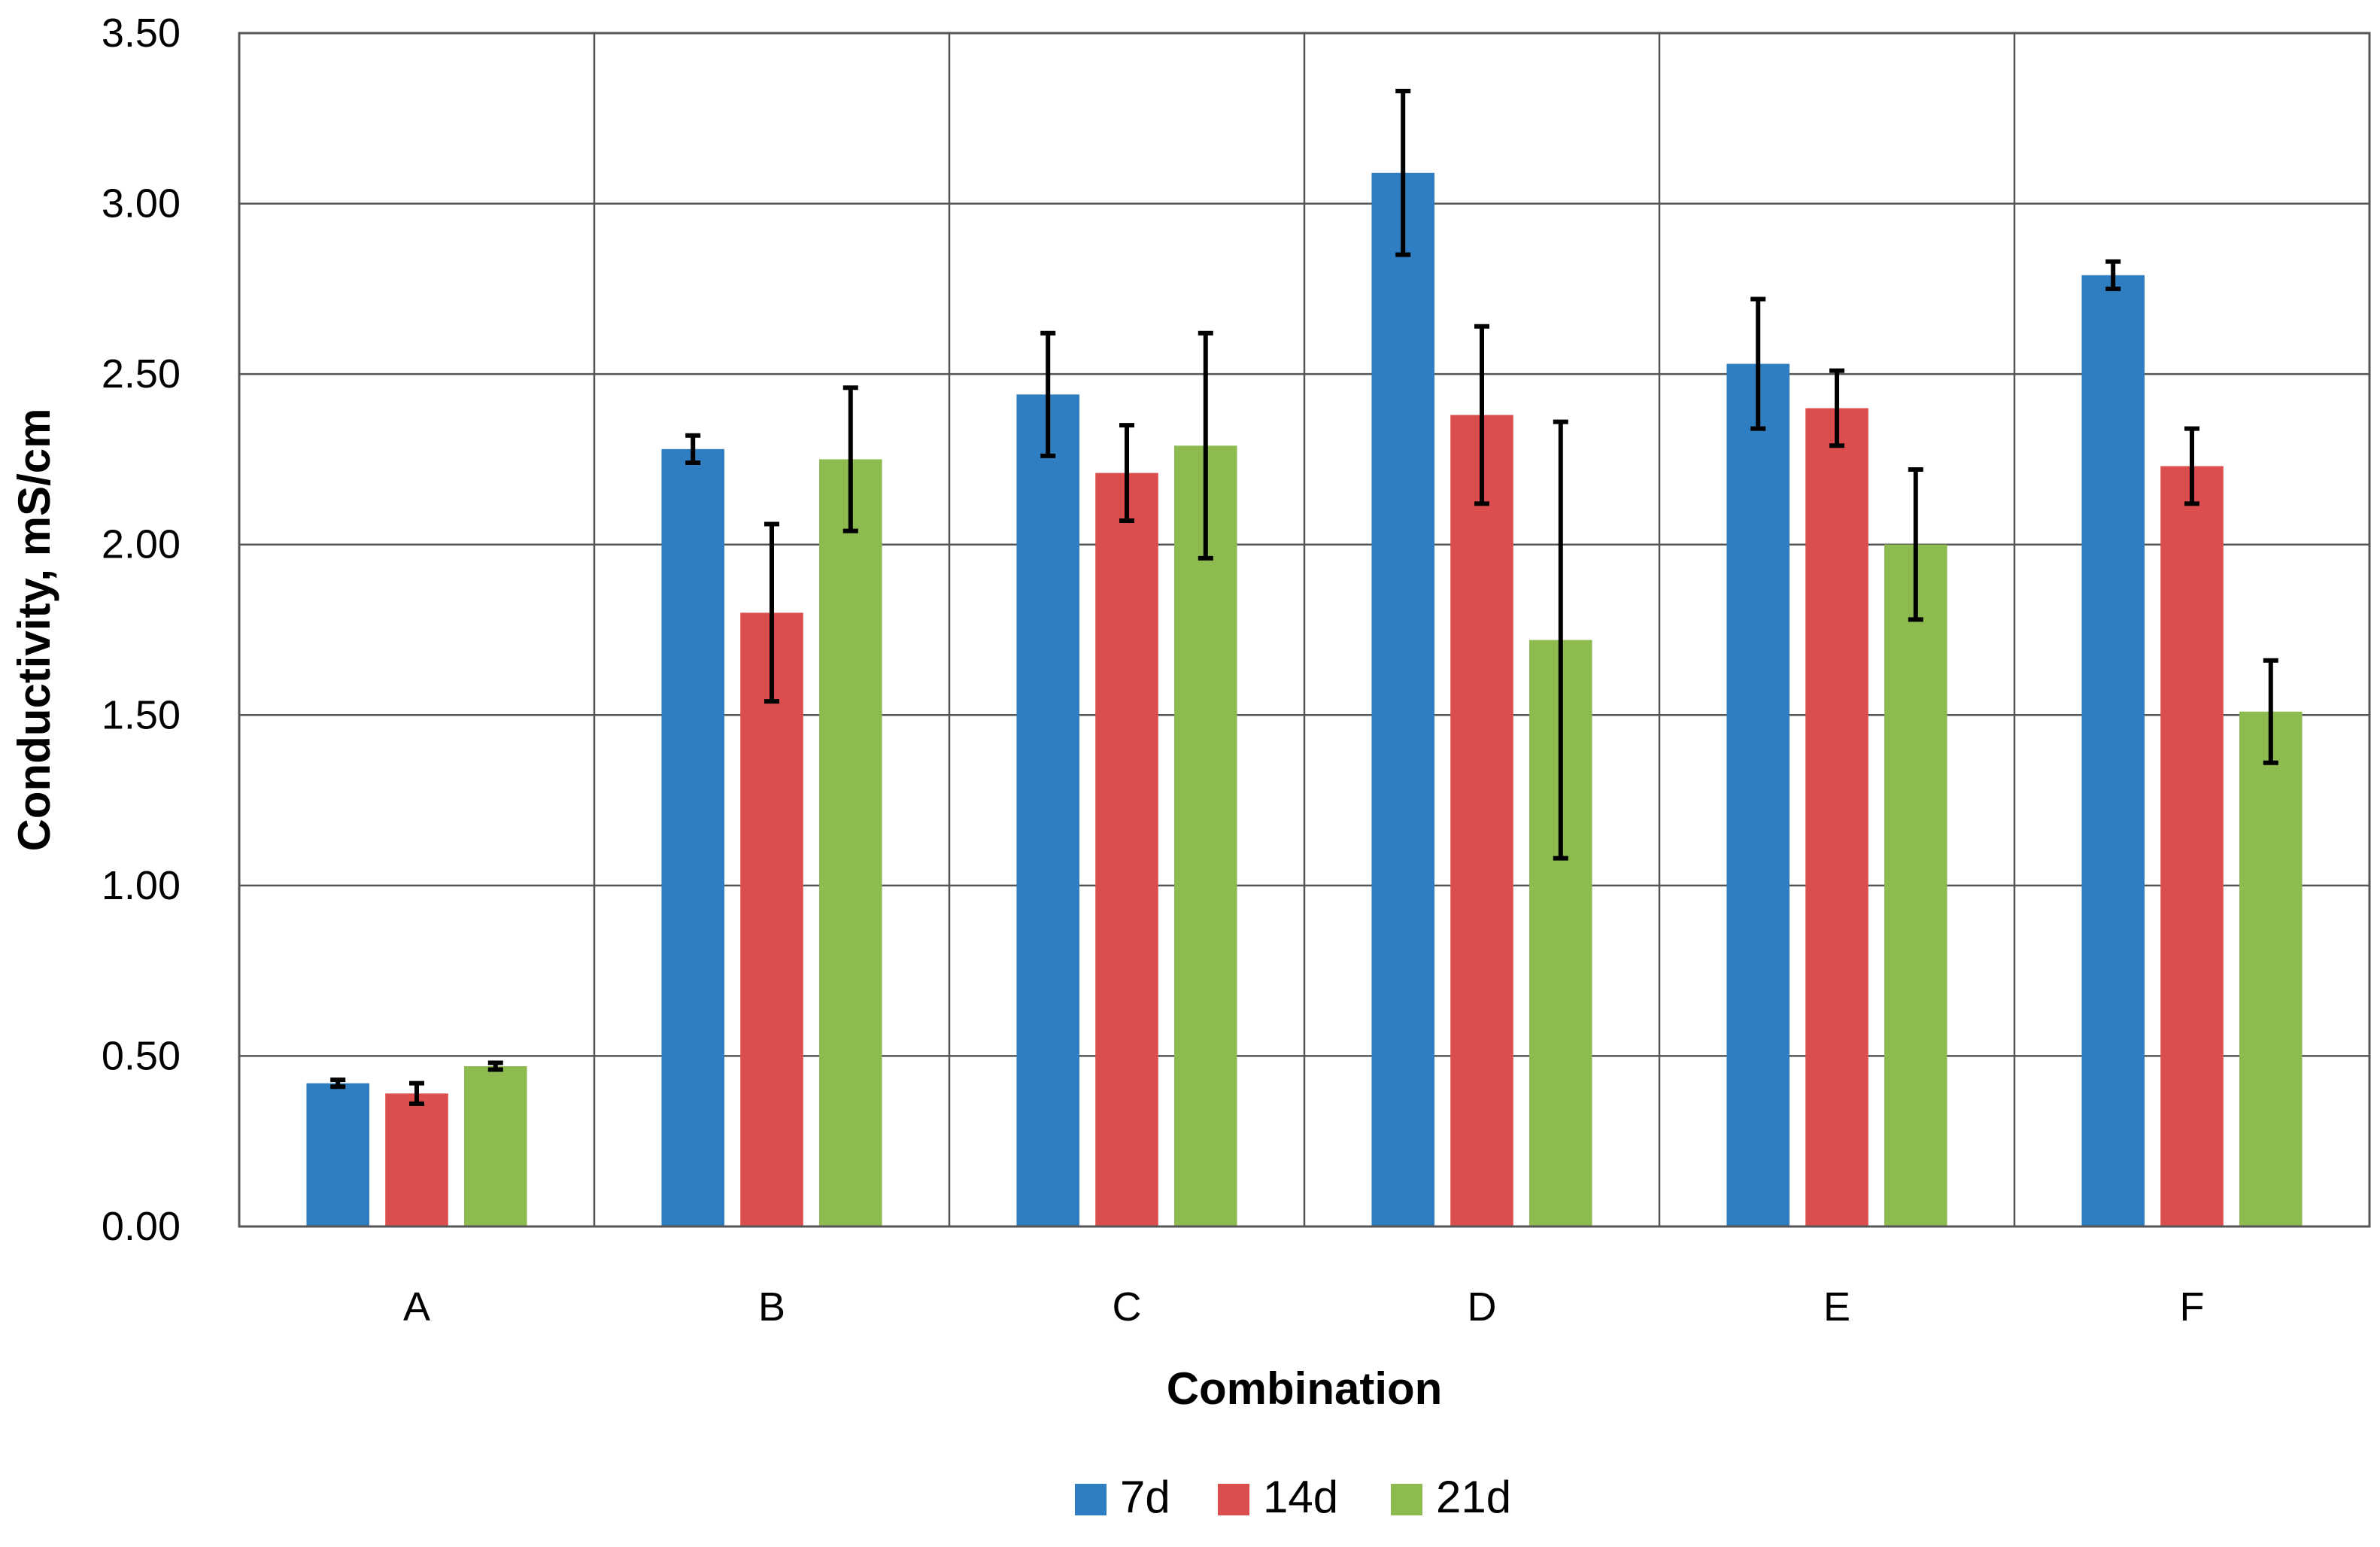 This screenshot has height=1547, width=2380. Describe the element at coordinates (850, 842) in the screenshot. I see `bar-21d-B` at that location.